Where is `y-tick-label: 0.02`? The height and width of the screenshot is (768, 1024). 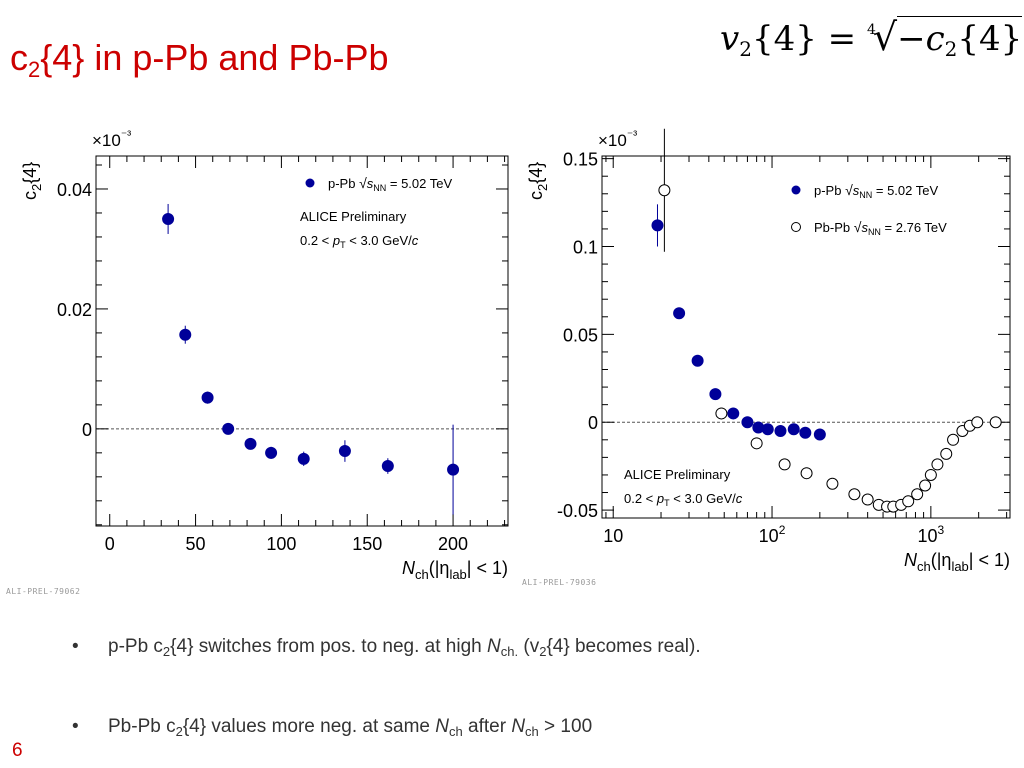 y-tick-label: 0.02 is located at coordinates (74, 310).